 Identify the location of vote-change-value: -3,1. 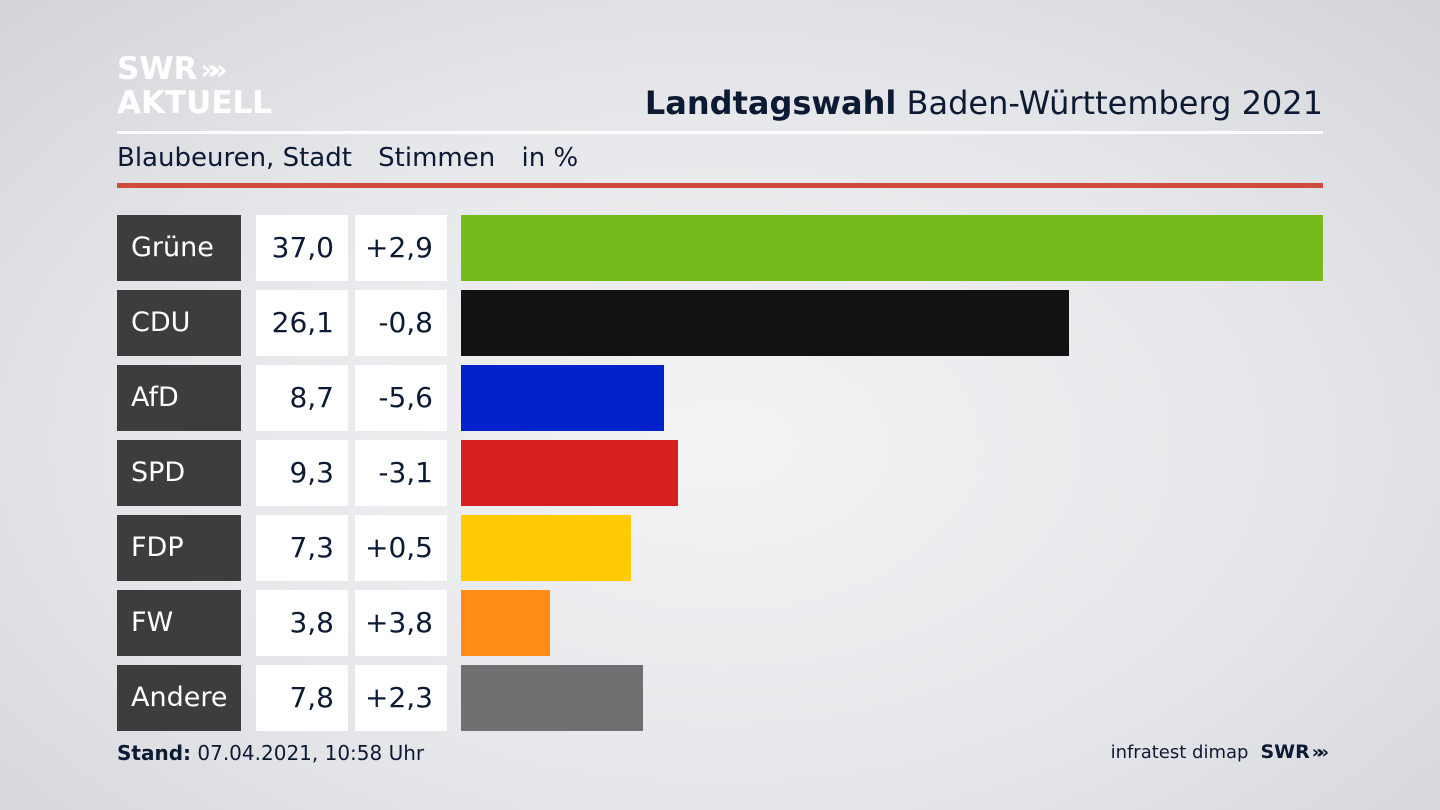
(401, 473).